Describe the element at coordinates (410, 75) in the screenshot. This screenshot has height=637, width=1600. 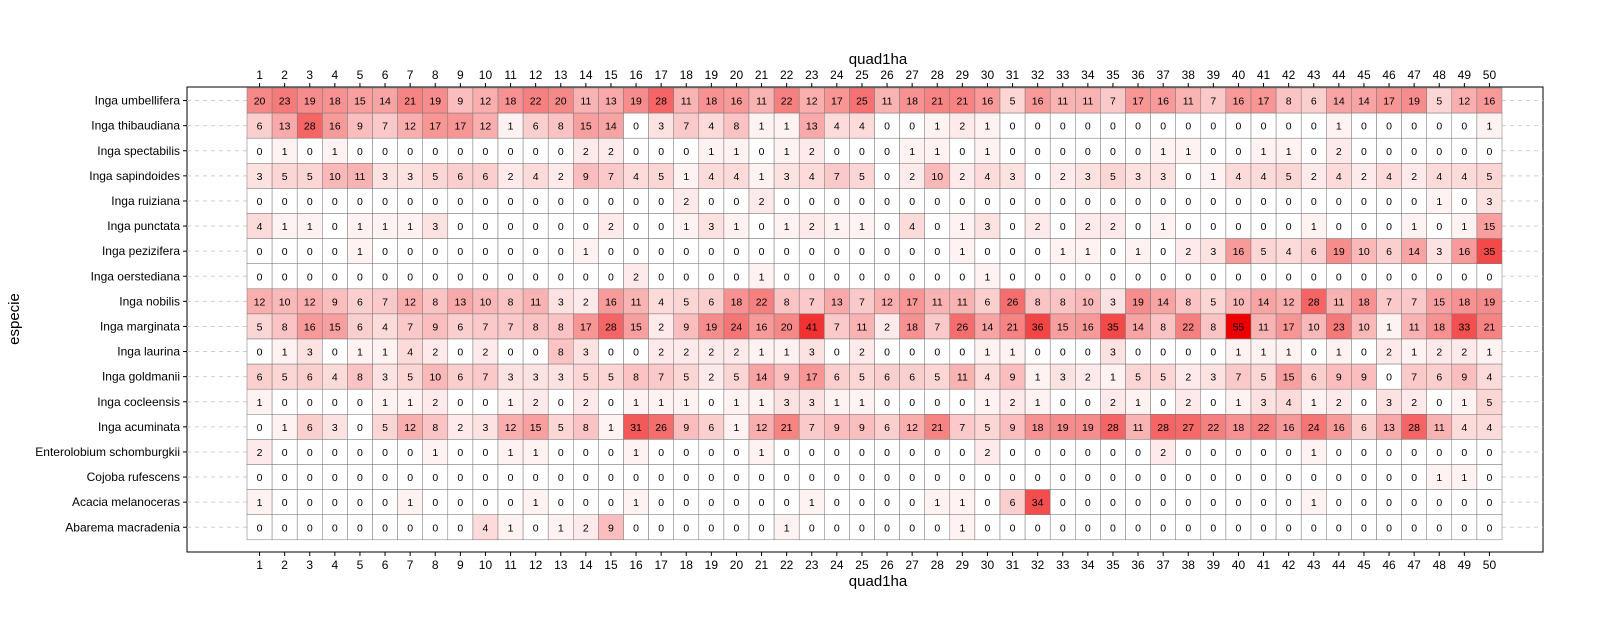
I see `x-tick-label-top: 7` at that location.